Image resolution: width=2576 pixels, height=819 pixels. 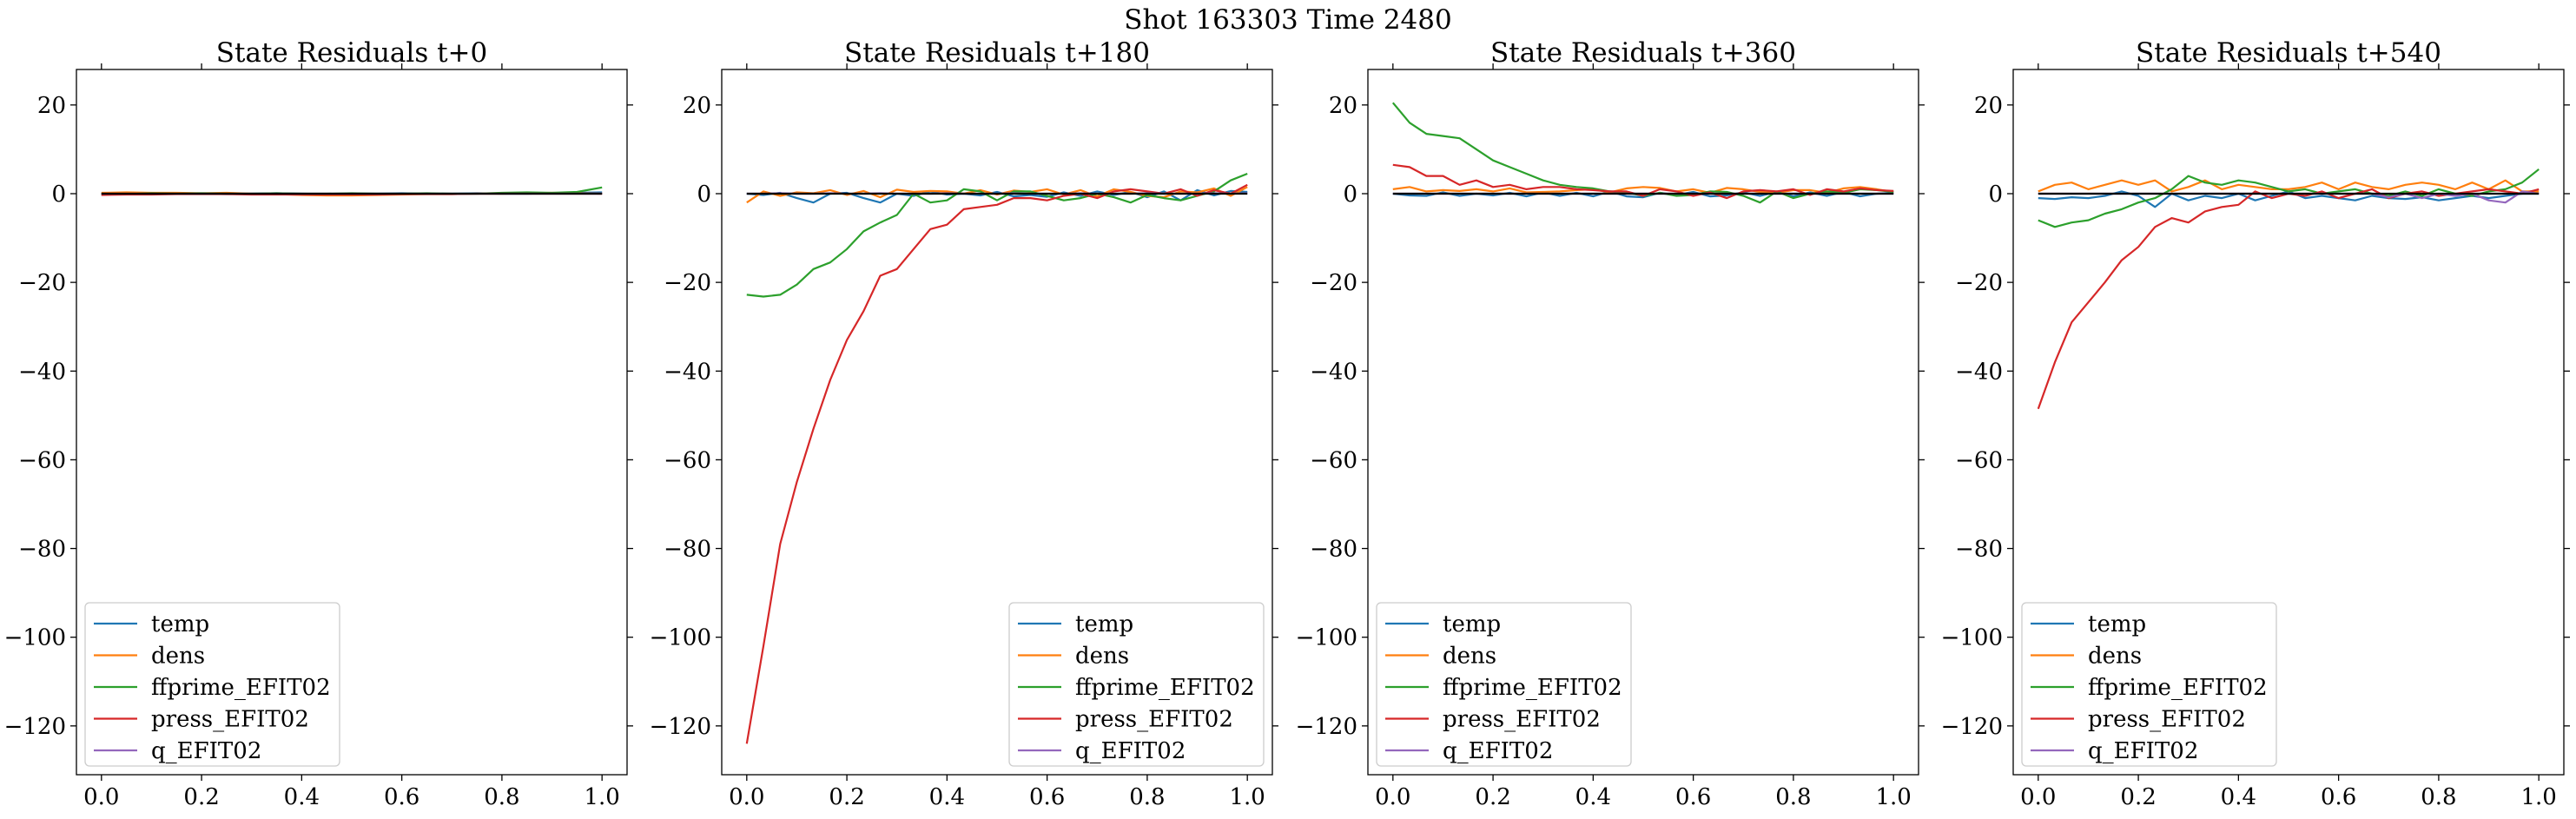 What do you see at coordinates (1287, 20) in the screenshot?
I see `figure-title: Shot 163303 Time 2480` at bounding box center [1287, 20].